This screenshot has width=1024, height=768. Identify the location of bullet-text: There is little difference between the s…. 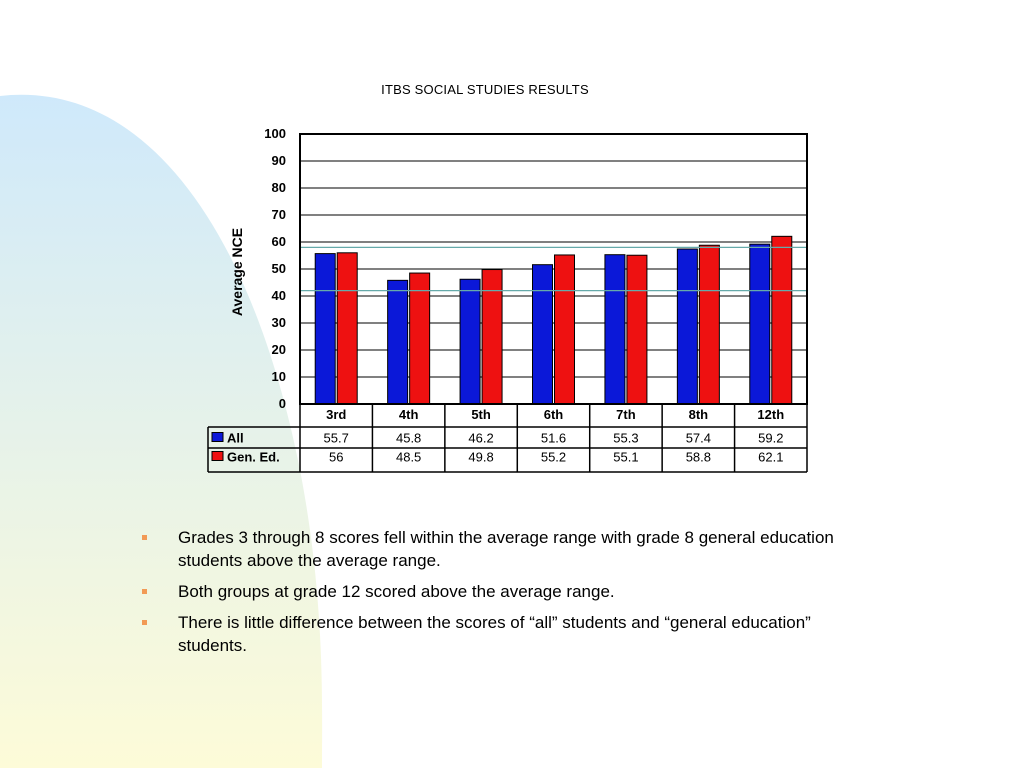
(494, 634).